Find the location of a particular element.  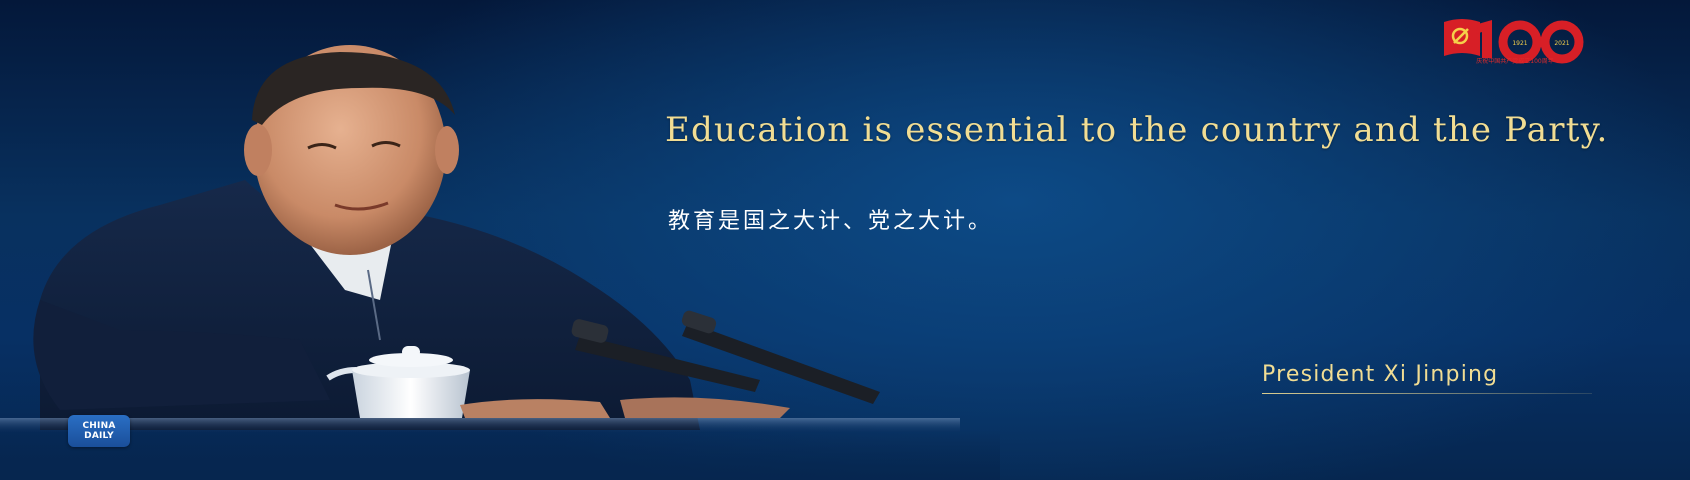

digit-one-shape is located at coordinates (1484, 39).